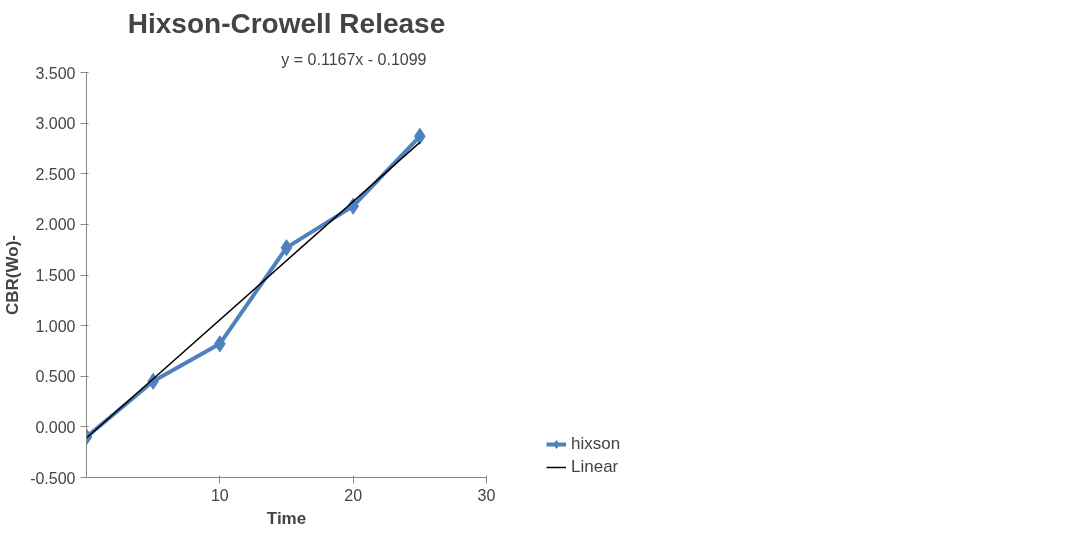  I want to click on y-tick-label: 3.000, so click(55, 124).